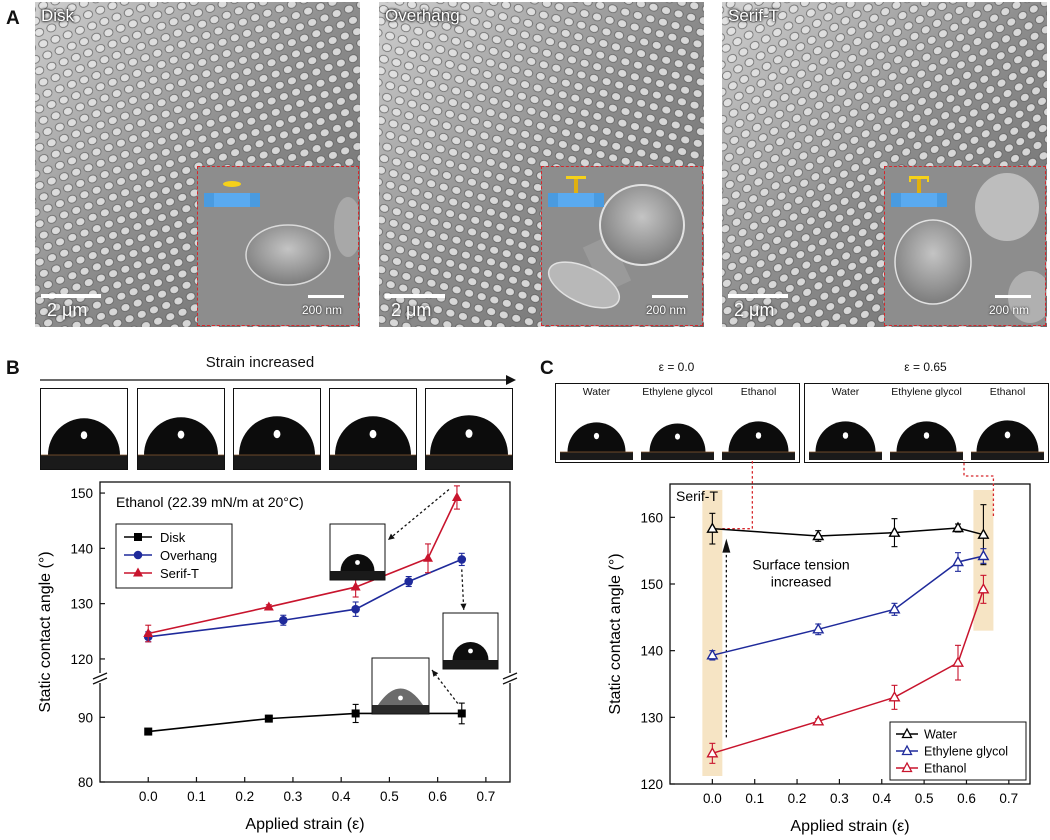 The height and width of the screenshot is (840, 1050). What do you see at coordinates (651, 517) in the screenshot?
I see `y-tick-label: 160` at bounding box center [651, 517].